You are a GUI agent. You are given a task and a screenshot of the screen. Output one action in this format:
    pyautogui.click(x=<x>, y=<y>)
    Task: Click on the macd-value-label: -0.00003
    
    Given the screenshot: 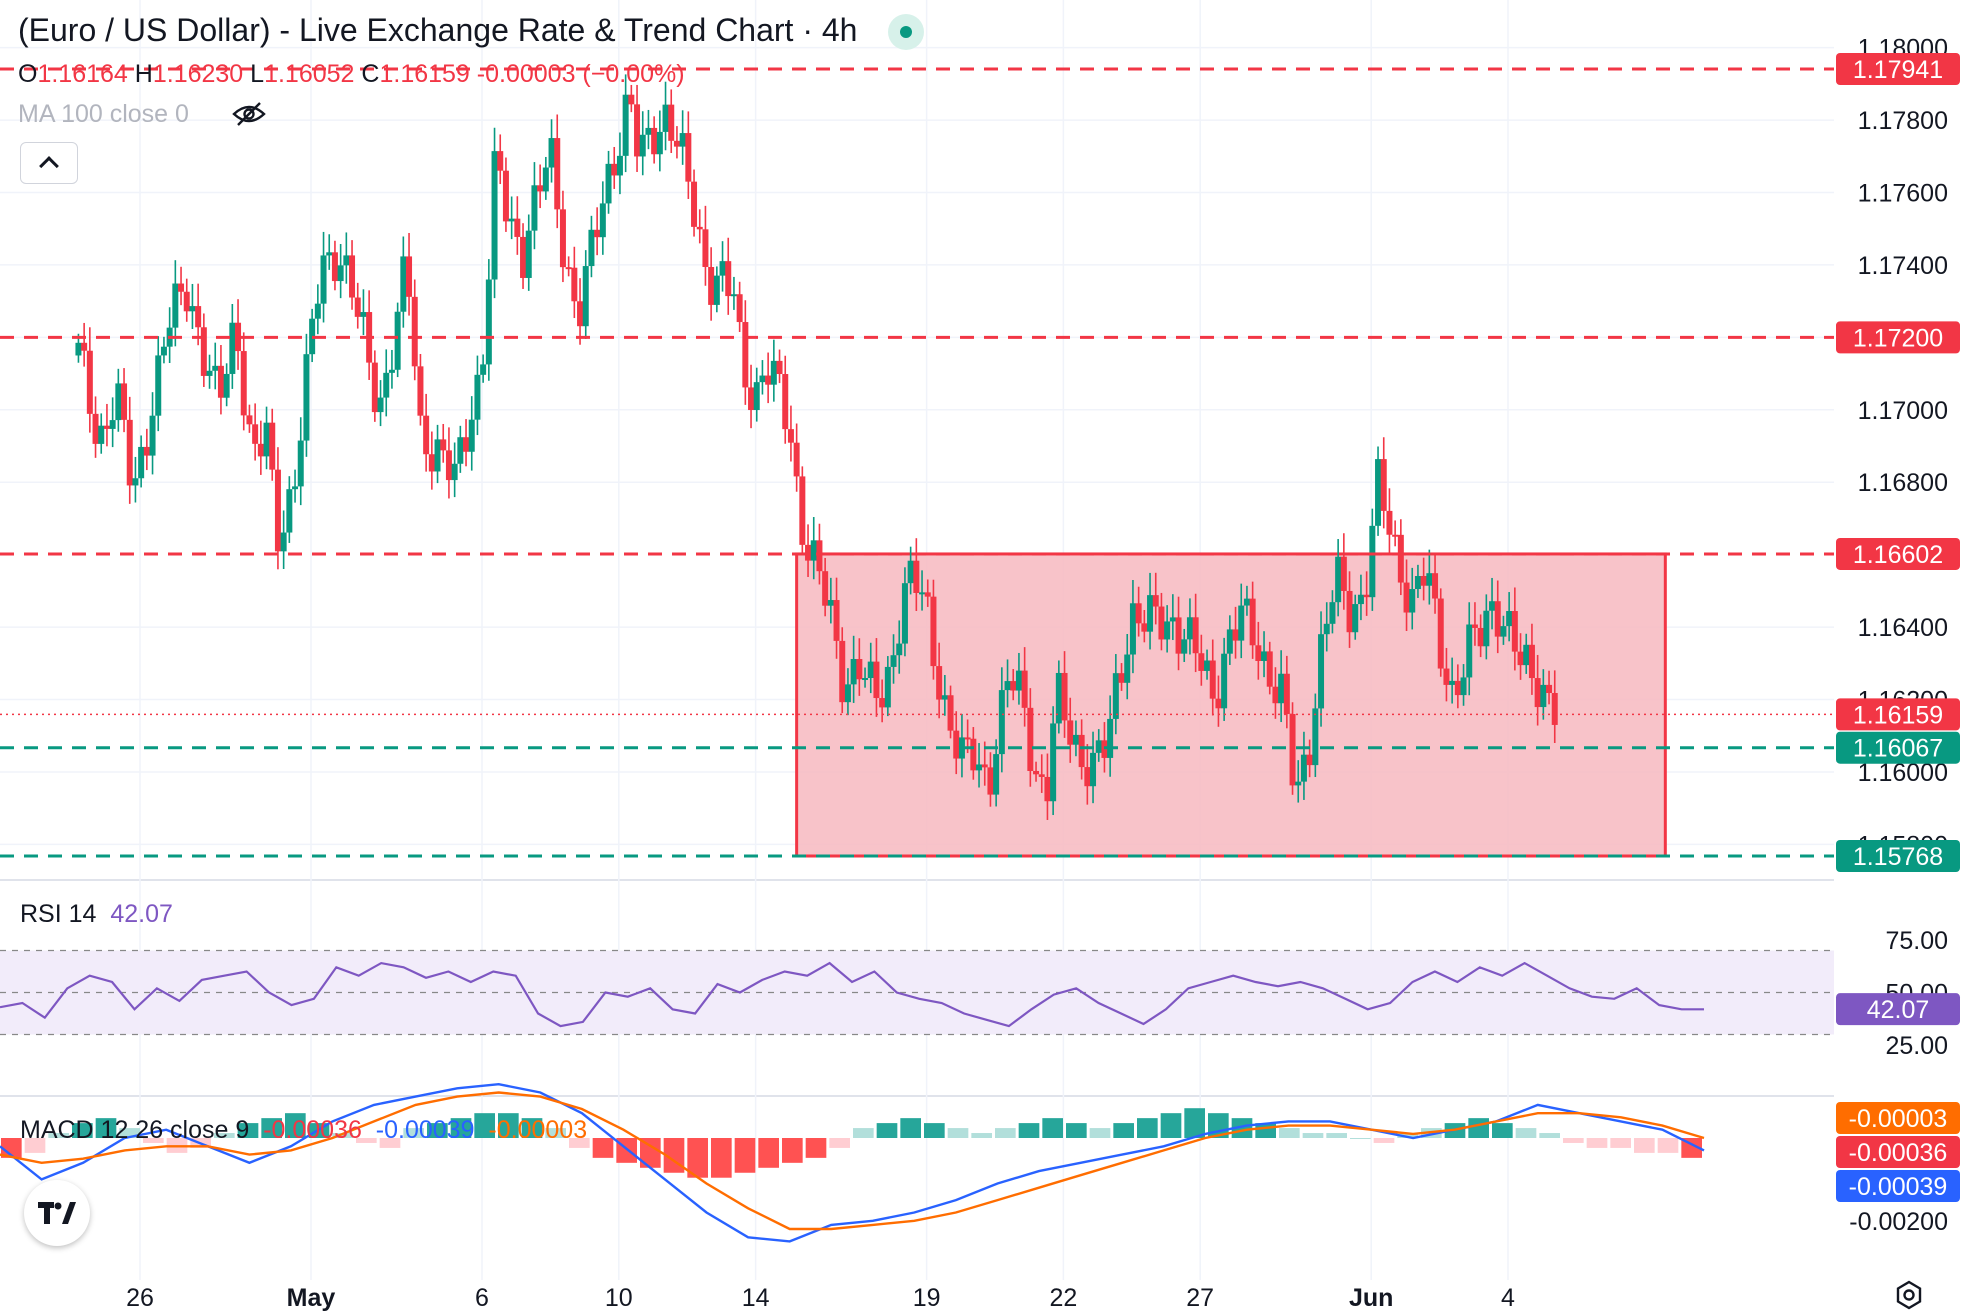 What is the action you would take?
    pyautogui.click(x=1898, y=1119)
    